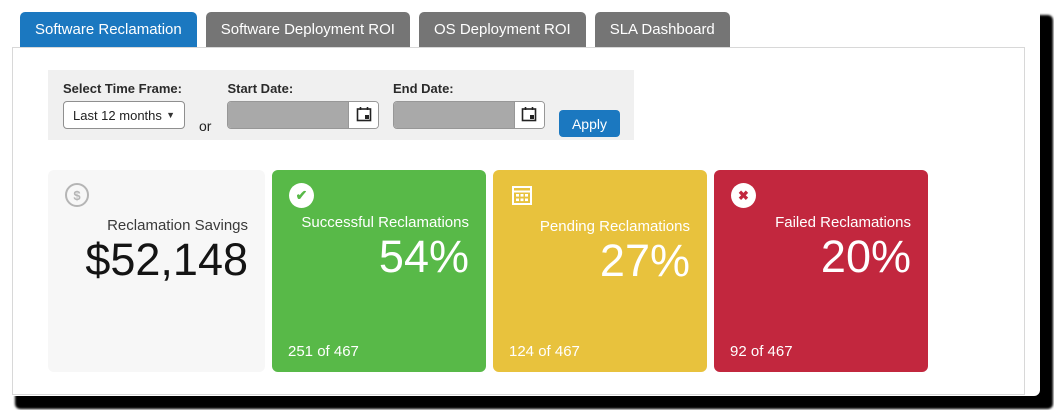 The width and height of the screenshot is (1054, 410). I want to click on successful-reclamations-card: ✔ Successful Reclamations 54% 251 of 467, so click(379, 271).